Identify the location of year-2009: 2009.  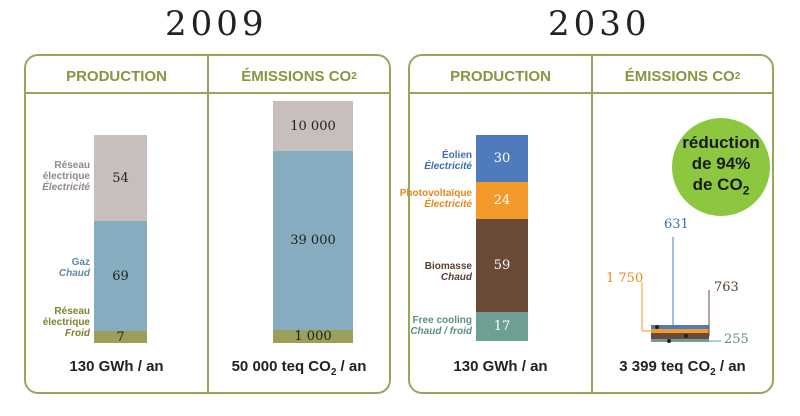
(216, 24).